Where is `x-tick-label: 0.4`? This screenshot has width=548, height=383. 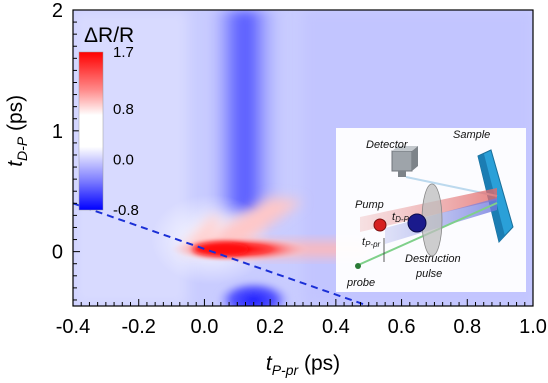 x-tick-label: 0.4 is located at coordinates (336, 327).